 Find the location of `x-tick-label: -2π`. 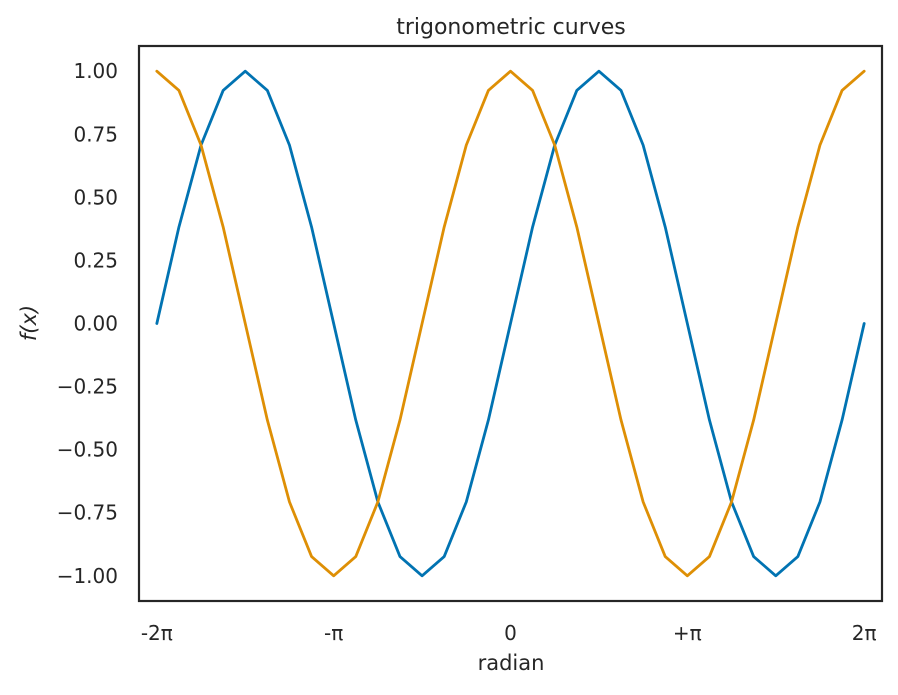

x-tick-label: -2π is located at coordinates (157, 633).